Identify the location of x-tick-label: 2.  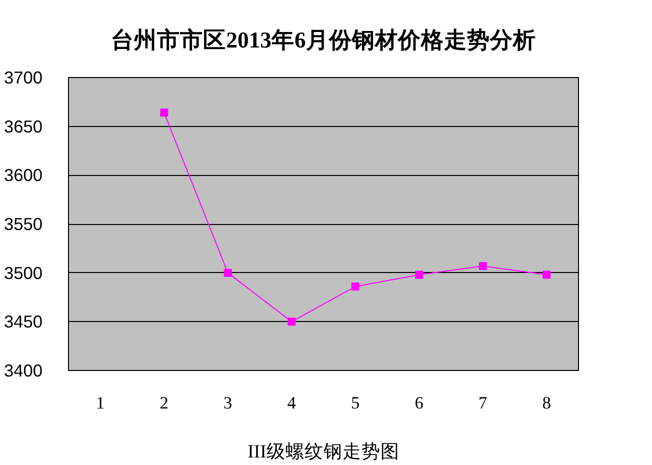
(164, 403).